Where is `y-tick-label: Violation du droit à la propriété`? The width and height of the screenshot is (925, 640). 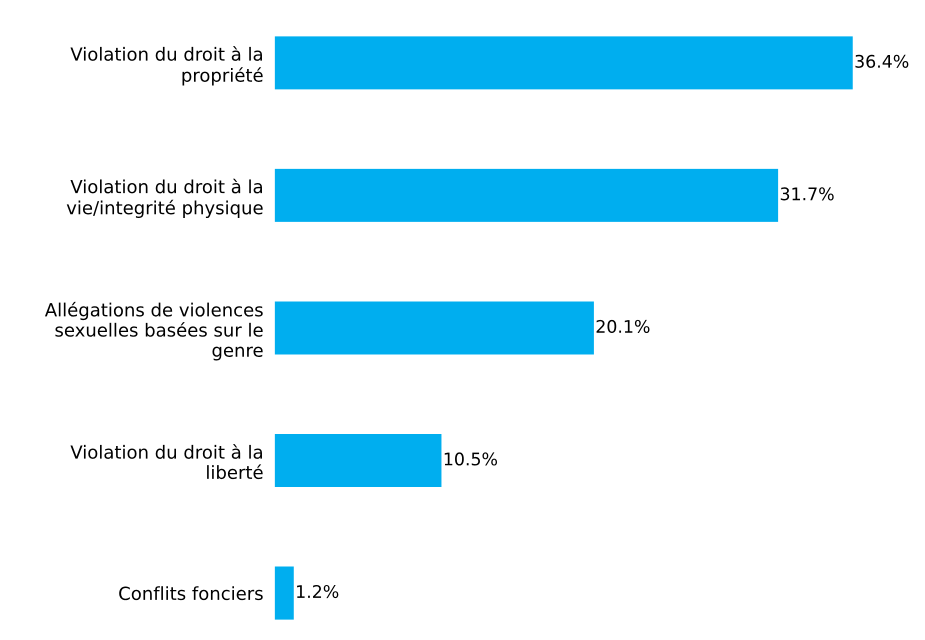
y-tick-label: Violation du droit à la propriété is located at coordinates (166, 66).